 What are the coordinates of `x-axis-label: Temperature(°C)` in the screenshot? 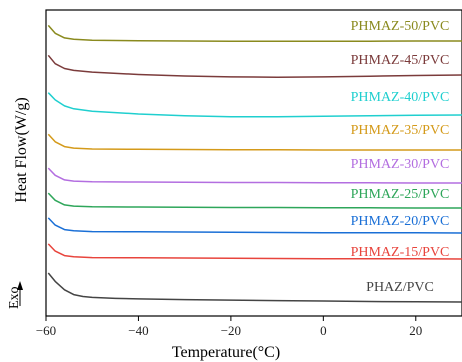 It's located at (226, 352).